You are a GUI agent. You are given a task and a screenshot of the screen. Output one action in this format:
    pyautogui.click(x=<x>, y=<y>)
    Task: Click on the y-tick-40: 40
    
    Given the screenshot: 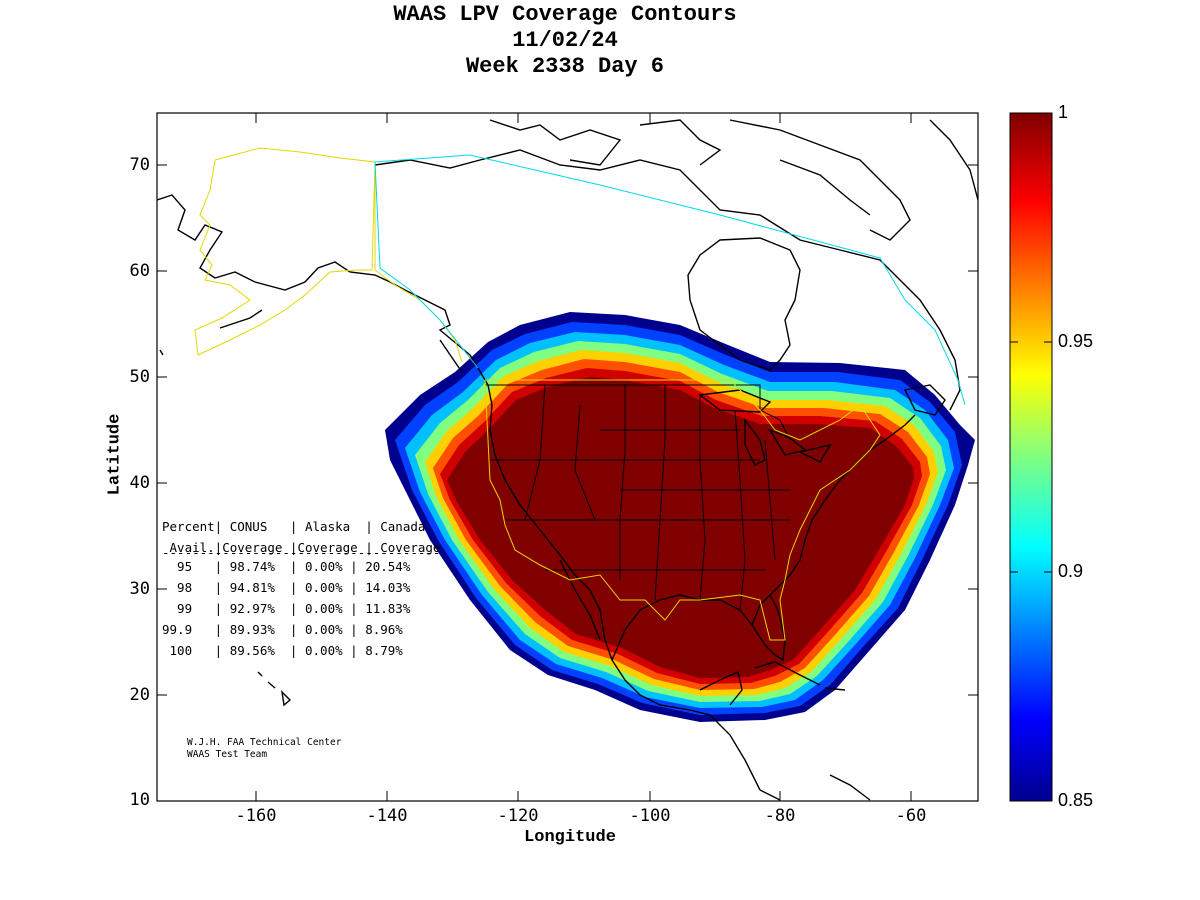 What is the action you would take?
    pyautogui.click(x=139, y=483)
    